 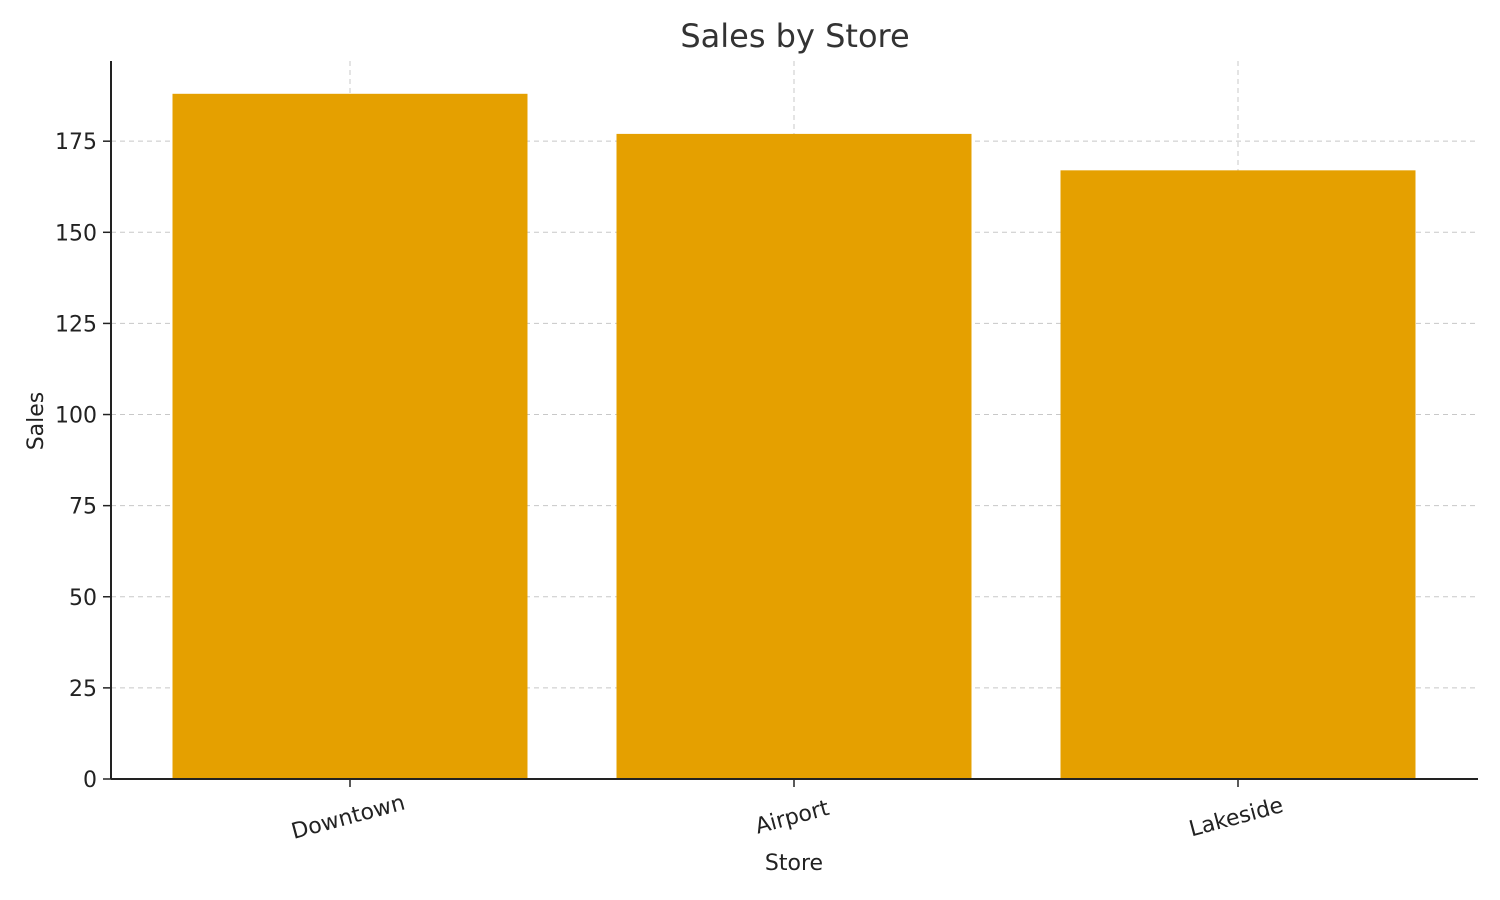 What do you see at coordinates (76, 416) in the screenshot?
I see `y-tick-label: 100` at bounding box center [76, 416].